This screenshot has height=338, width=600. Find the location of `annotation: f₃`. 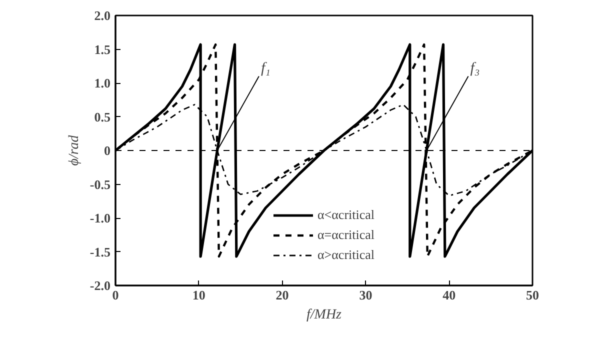

annotation: f₃ is located at coordinates (475, 68).